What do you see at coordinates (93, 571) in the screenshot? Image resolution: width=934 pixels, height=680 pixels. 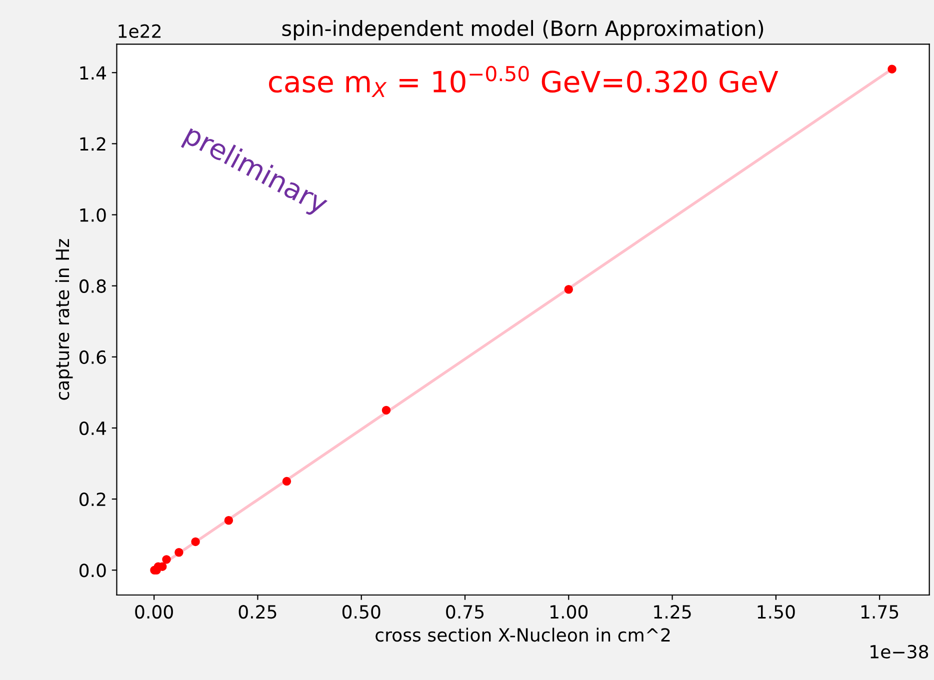 I see `y-tick-label: 0.0` at bounding box center [93, 571].